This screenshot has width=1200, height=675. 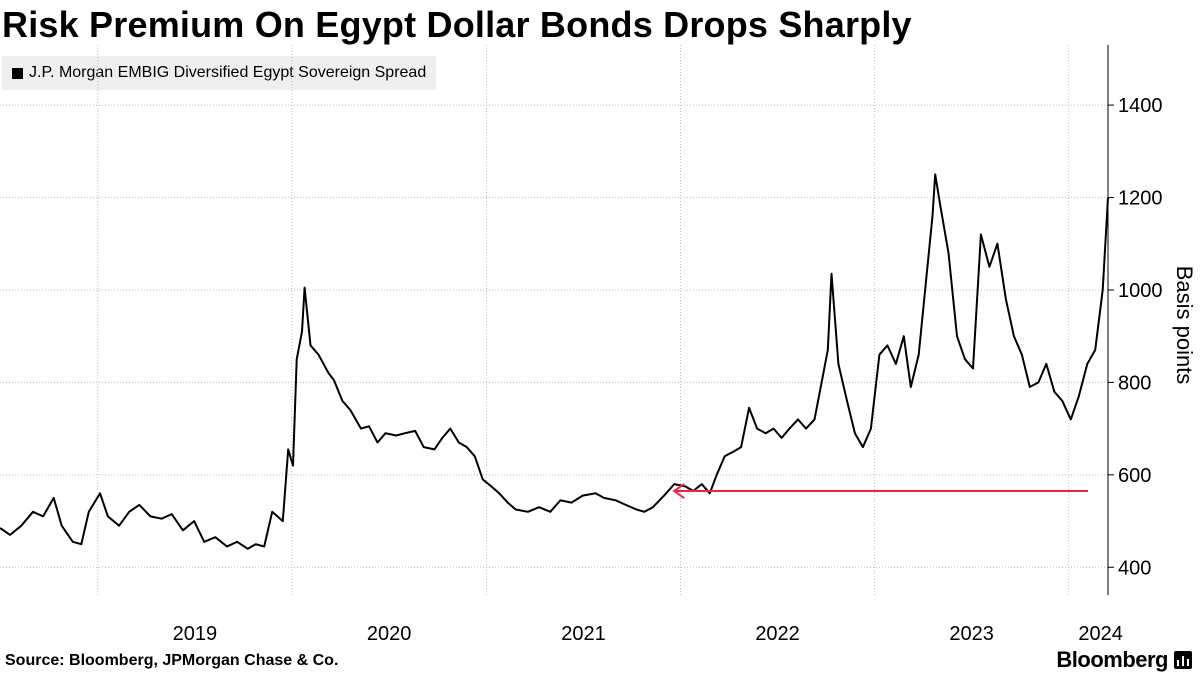 I want to click on x-tick-label: 2024, so click(x=1100, y=631).